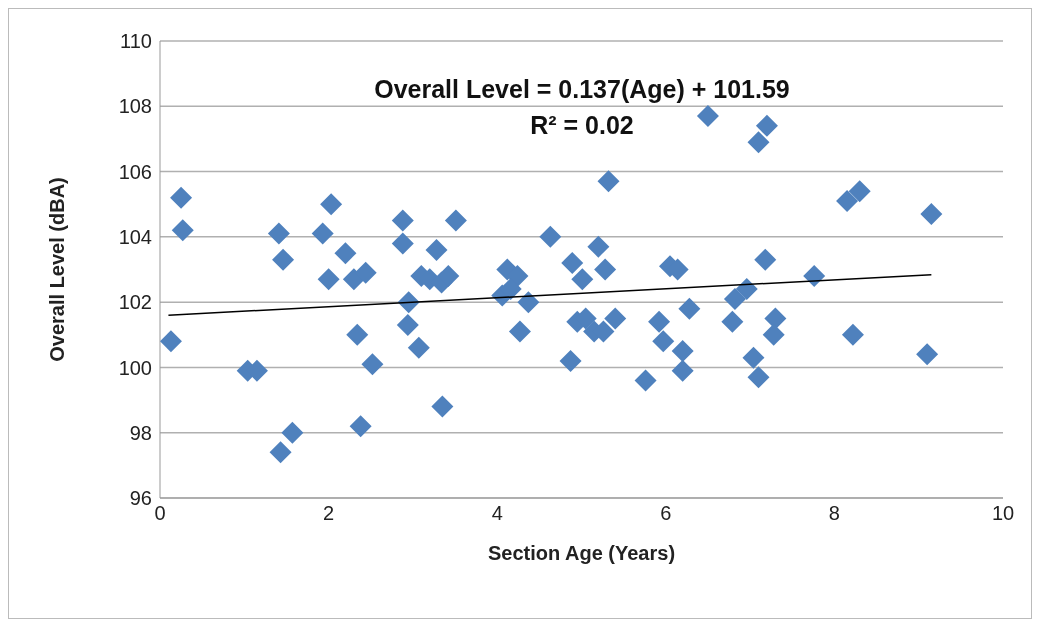 The height and width of the screenshot is (627, 1040). What do you see at coordinates (57, 269) in the screenshot?
I see `y-axis-title: Overall Level (dBA)` at bounding box center [57, 269].